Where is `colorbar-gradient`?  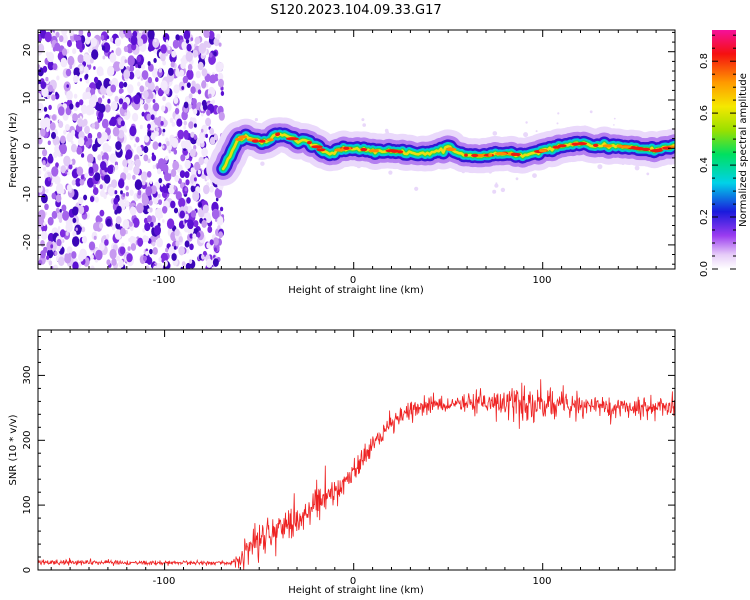
colorbar-gradient is located at coordinates (724, 149).